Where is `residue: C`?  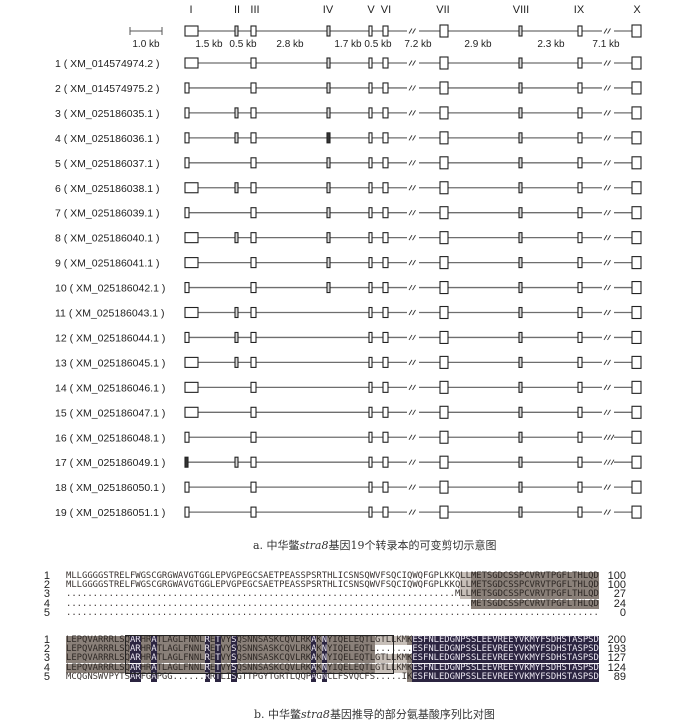
residue: C is located at coordinates (154, 585).